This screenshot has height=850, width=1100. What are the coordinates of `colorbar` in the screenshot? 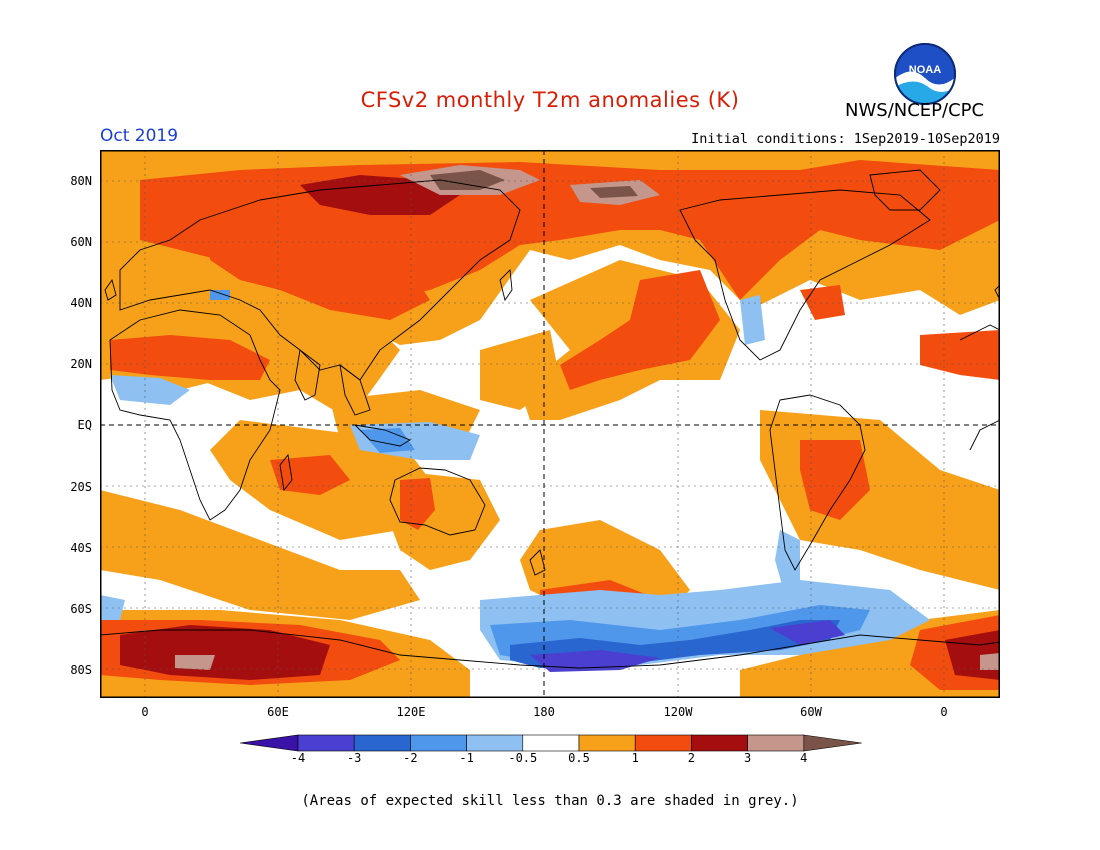 It's located at (551, 743).